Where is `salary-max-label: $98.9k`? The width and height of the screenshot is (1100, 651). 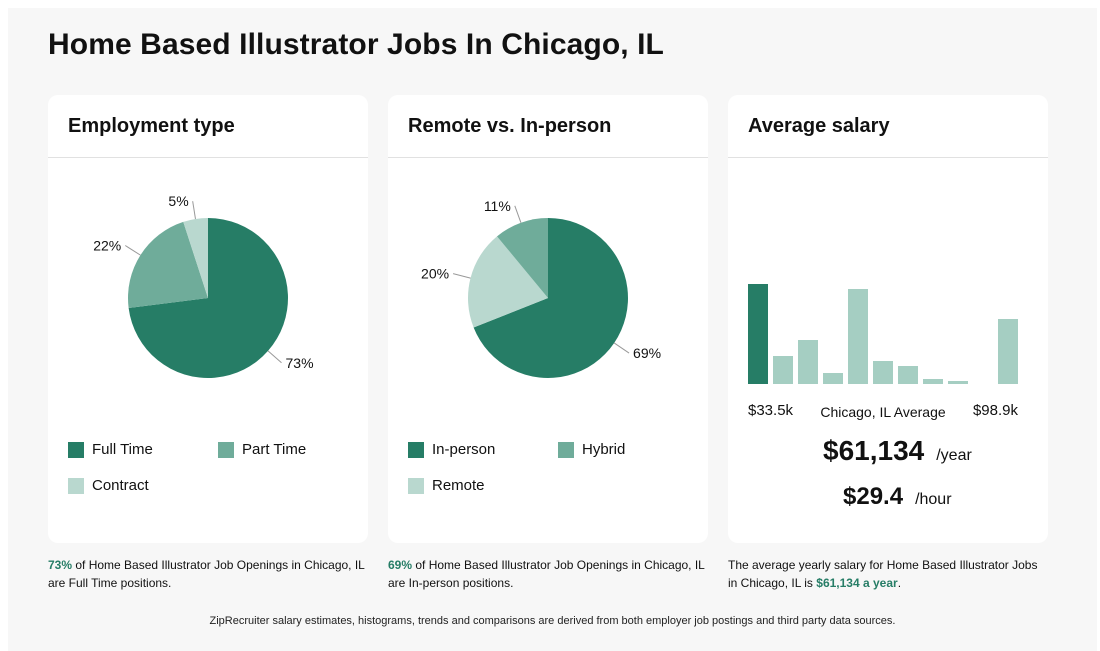 salary-max-label: $98.9k is located at coordinates (995, 410).